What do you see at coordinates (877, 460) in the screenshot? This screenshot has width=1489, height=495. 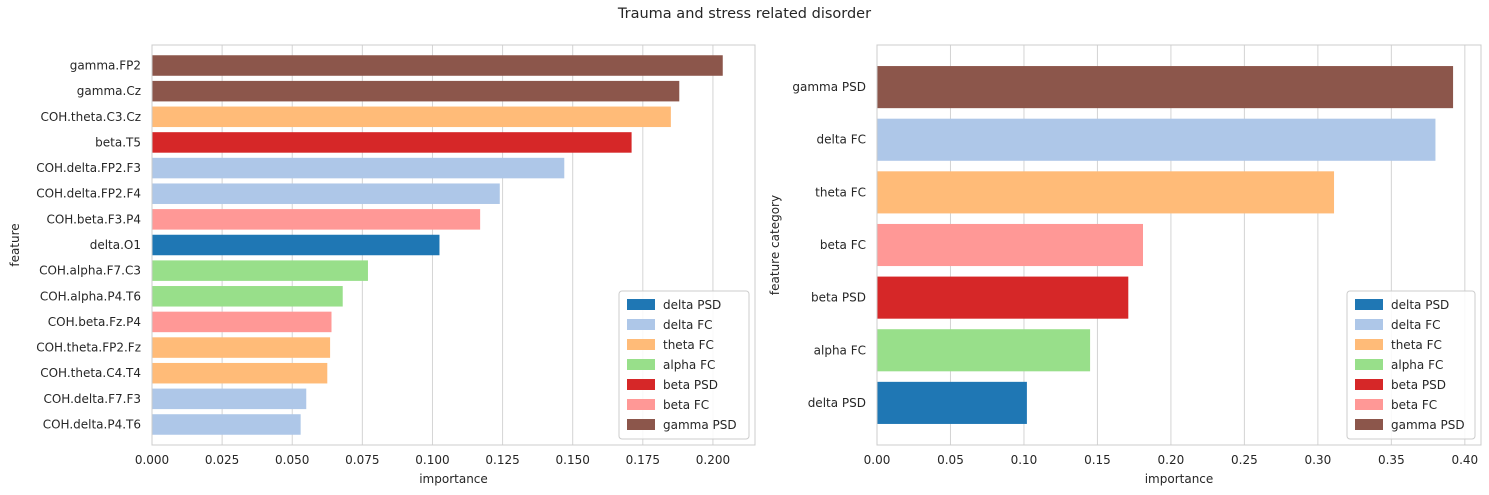 I see `x-tick-label: 0.00` at bounding box center [877, 460].